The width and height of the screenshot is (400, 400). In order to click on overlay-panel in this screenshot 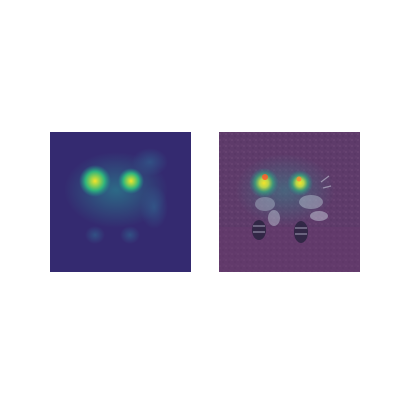, I will do `click(289, 202)`.